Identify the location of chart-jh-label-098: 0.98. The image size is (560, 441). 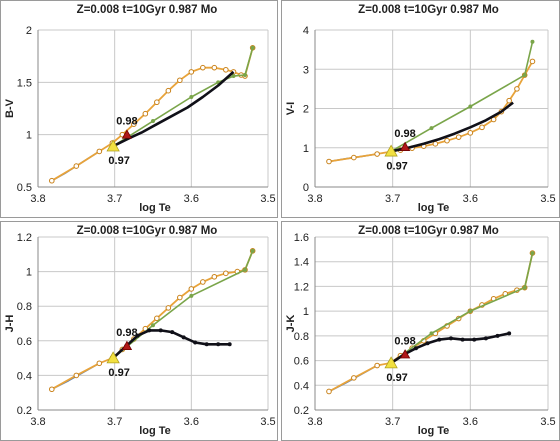
(126, 333).